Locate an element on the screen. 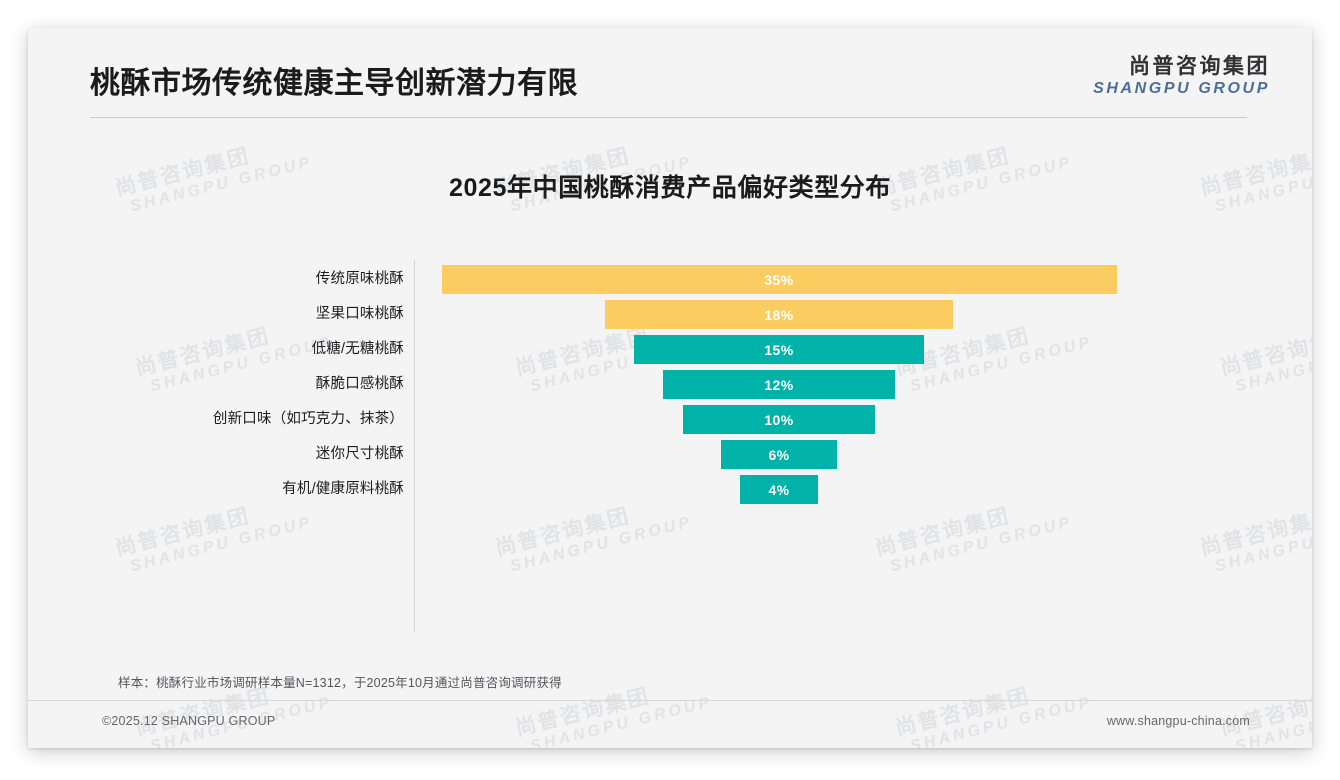 This screenshot has height=780, width=1340. chart-bar: 12% is located at coordinates (779, 384).